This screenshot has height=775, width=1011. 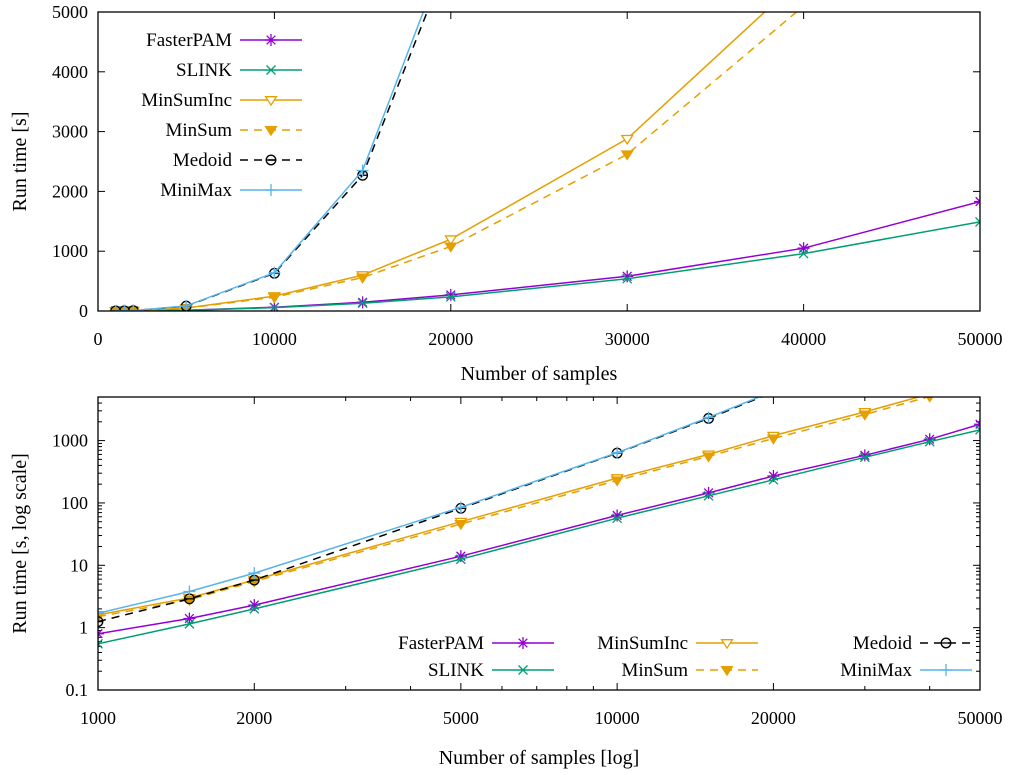 I want to click on x-tick-label: 1000, so click(x=98, y=718).